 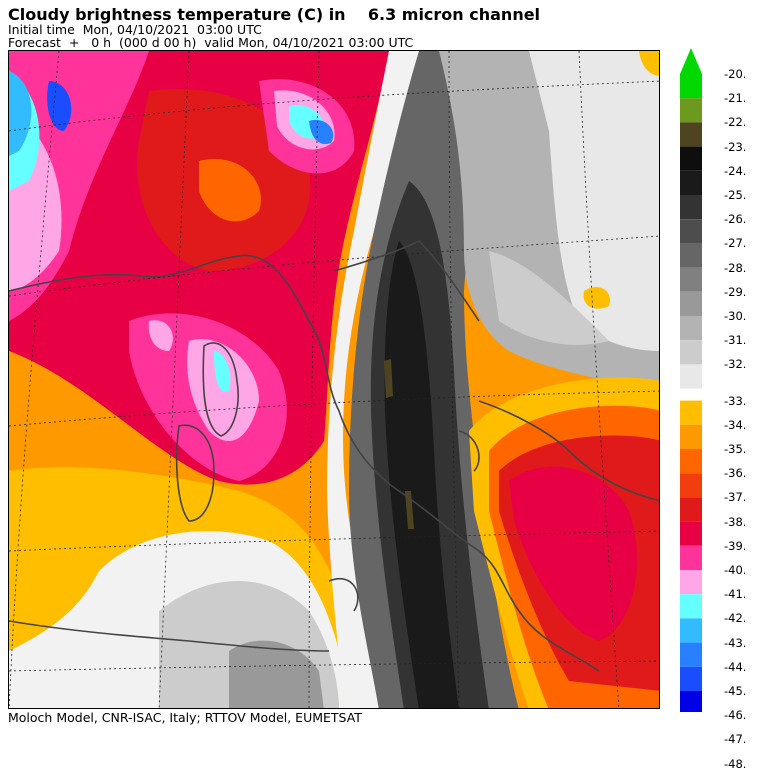 What do you see at coordinates (735, 400) in the screenshot?
I see `legend-label-lower-0: -33.` at bounding box center [735, 400].